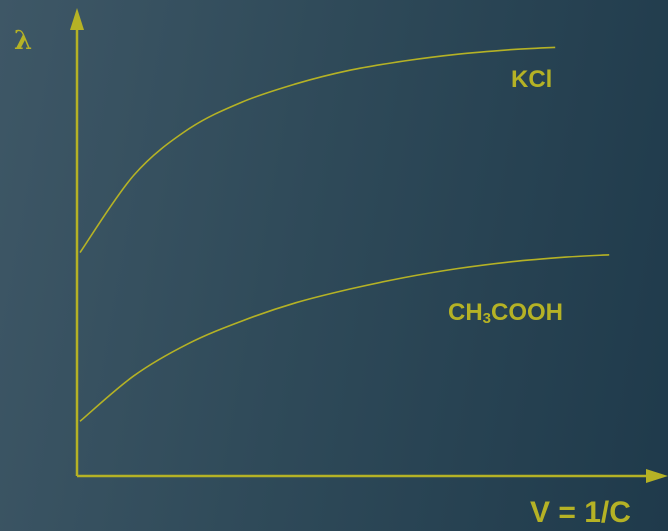 Image resolution: width=668 pixels, height=531 pixels. I want to click on series-label-kcl: KCl, so click(531, 80).